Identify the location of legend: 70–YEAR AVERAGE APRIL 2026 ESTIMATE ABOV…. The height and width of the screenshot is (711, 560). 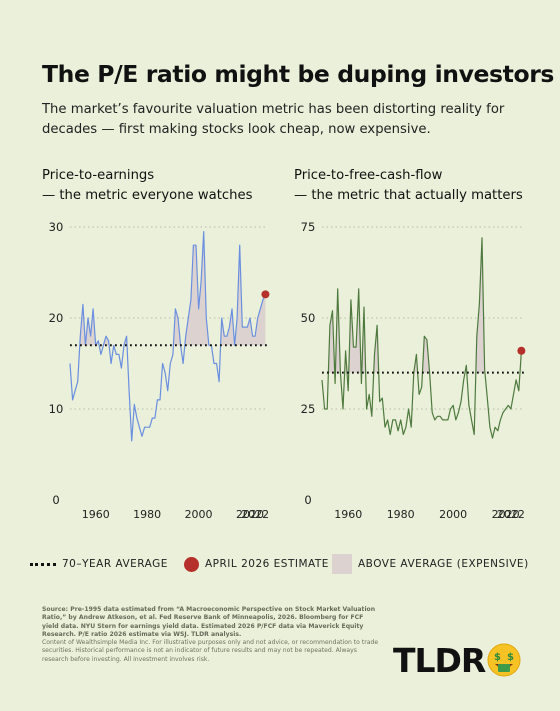
(285, 564).